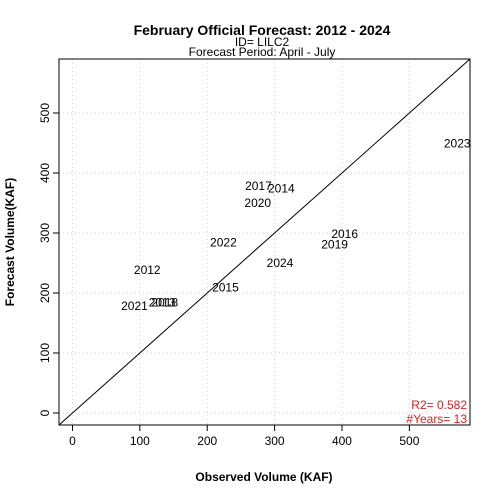  What do you see at coordinates (45, 113) in the screenshot?
I see `y-tick-label: 500` at bounding box center [45, 113].